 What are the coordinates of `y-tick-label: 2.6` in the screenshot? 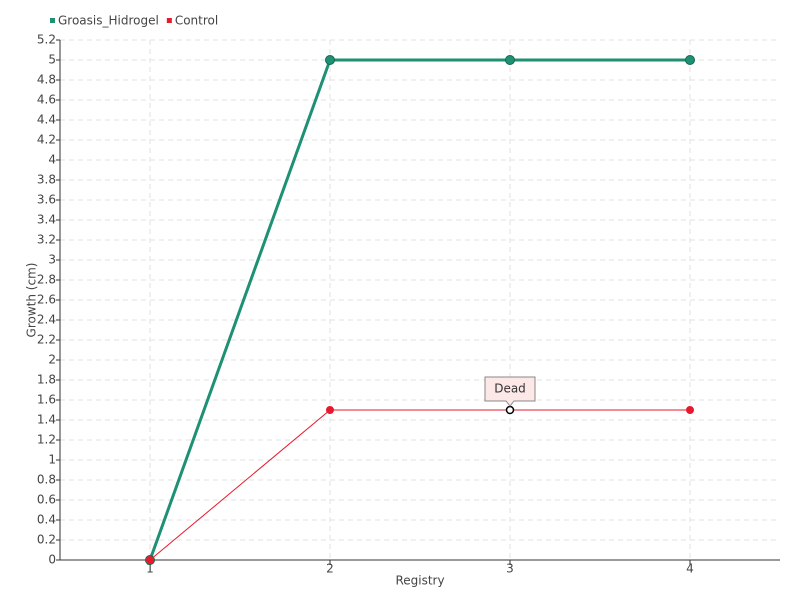 It's located at (46, 300).